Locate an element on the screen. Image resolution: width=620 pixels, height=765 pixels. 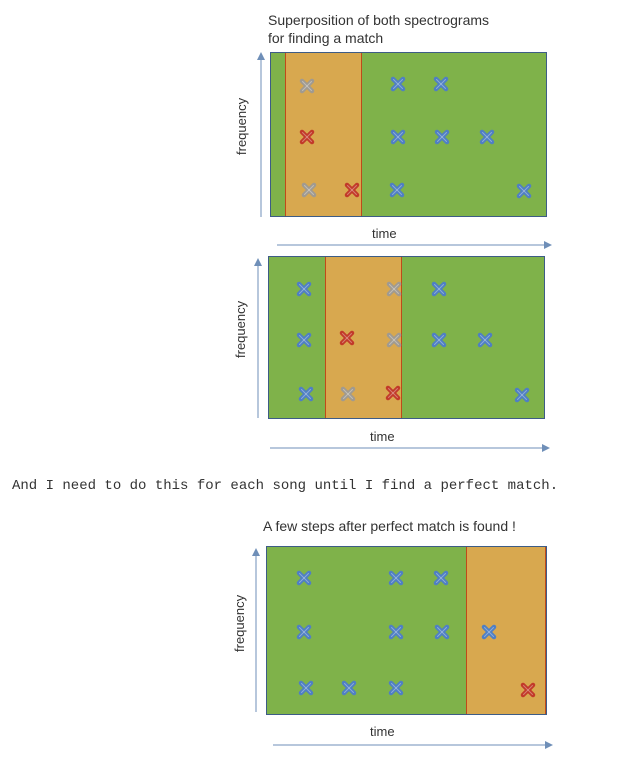
spectrogram-panel is located at coordinates (406, 630).